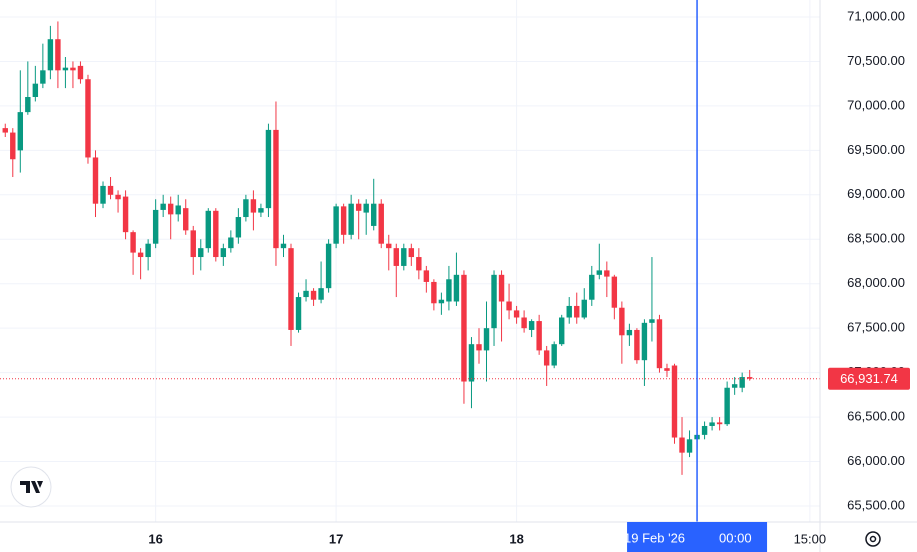  I want to click on logo-mark, so click(31, 487).